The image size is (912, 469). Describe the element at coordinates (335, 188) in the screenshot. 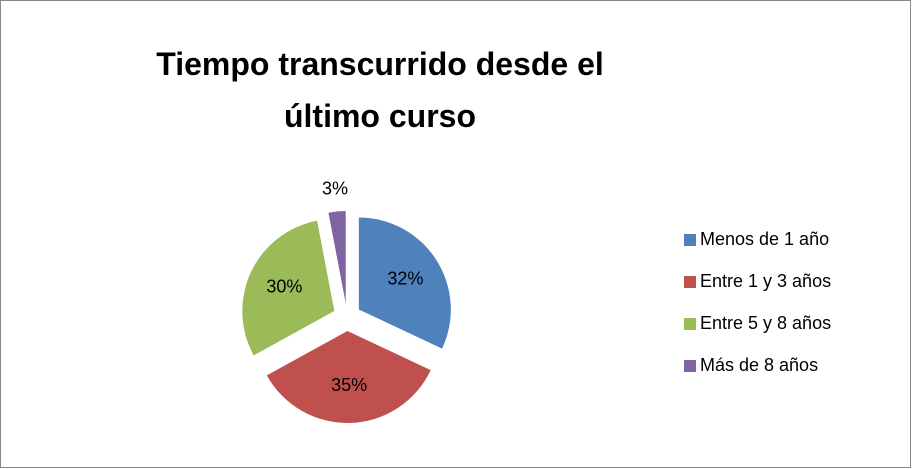

I see `data-label: 3%` at that location.